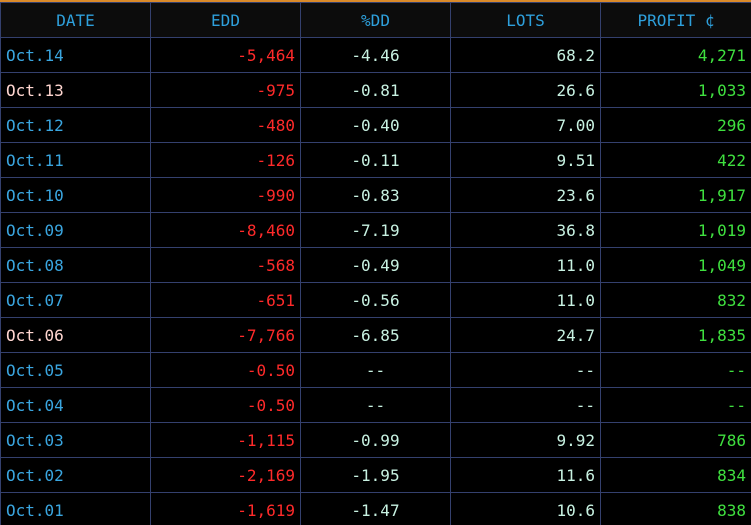 This screenshot has width=751, height=525. What do you see at coordinates (75, 90) in the screenshot?
I see `table-cell: Oct.13` at bounding box center [75, 90].